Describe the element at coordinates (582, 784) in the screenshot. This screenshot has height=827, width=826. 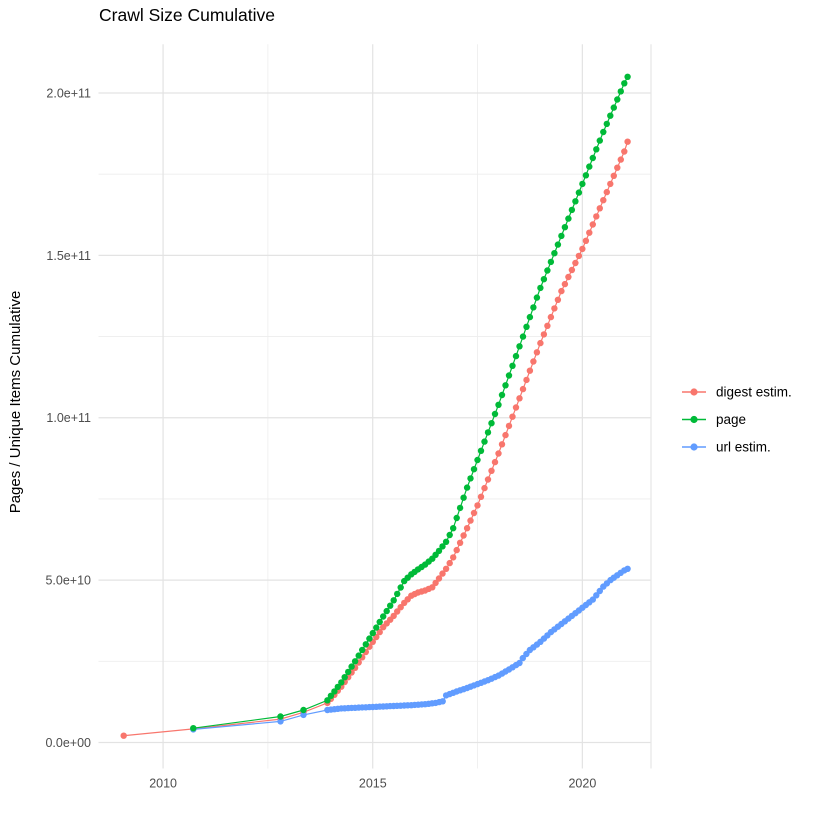
I see `x-tick-label: 2020` at that location.